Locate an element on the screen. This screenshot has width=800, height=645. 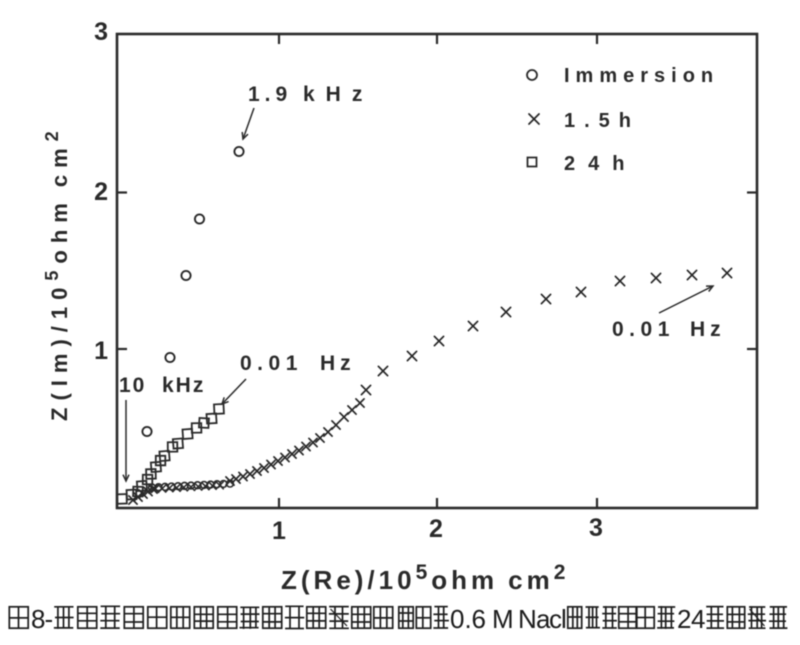
svg-text: 4 is located at coordinates (698, 619).